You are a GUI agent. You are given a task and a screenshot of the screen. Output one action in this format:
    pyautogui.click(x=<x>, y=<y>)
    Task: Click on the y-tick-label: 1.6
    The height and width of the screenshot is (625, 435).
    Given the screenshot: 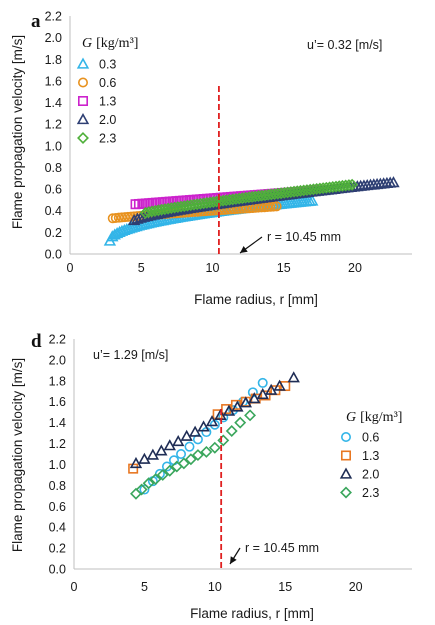 What is the action you would take?
    pyautogui.click(x=53, y=81)
    